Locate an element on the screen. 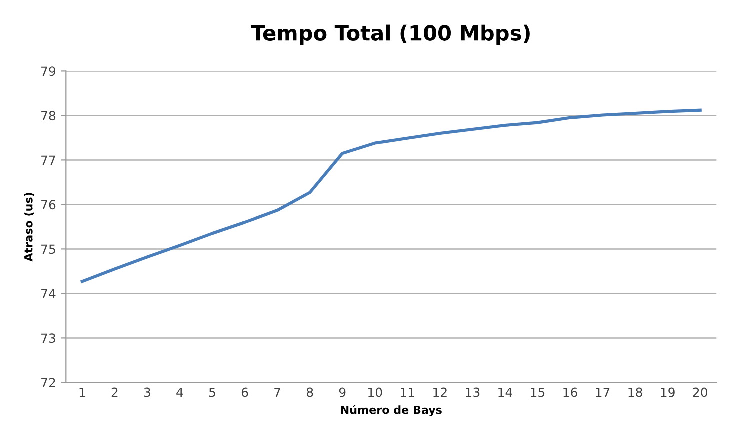  x-tick-label: 6 is located at coordinates (245, 393).